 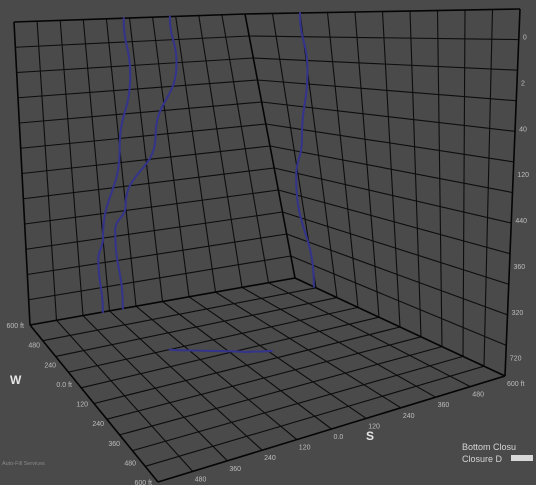 What do you see at coordinates (16, 380) in the screenshot?
I see `w-axis-label: W` at bounding box center [16, 380].